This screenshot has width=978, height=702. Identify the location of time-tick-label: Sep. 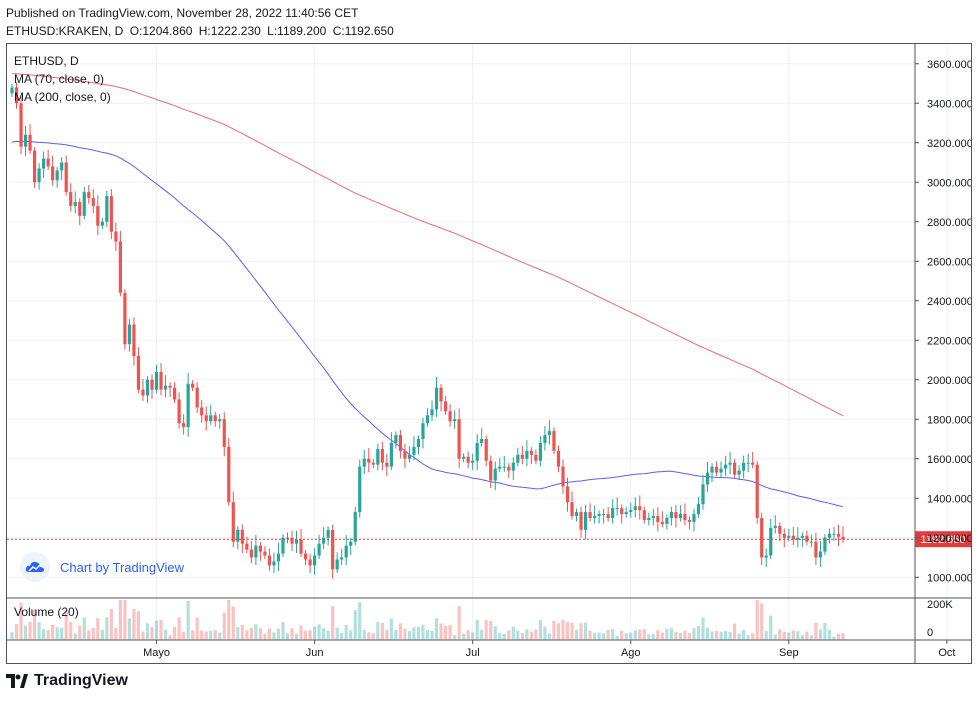
(789, 653).